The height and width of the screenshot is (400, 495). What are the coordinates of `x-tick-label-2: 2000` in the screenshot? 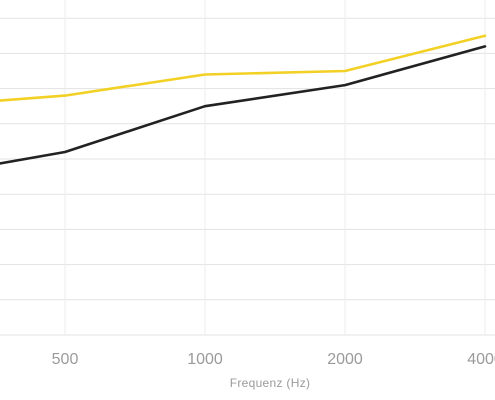 It's located at (345, 359).